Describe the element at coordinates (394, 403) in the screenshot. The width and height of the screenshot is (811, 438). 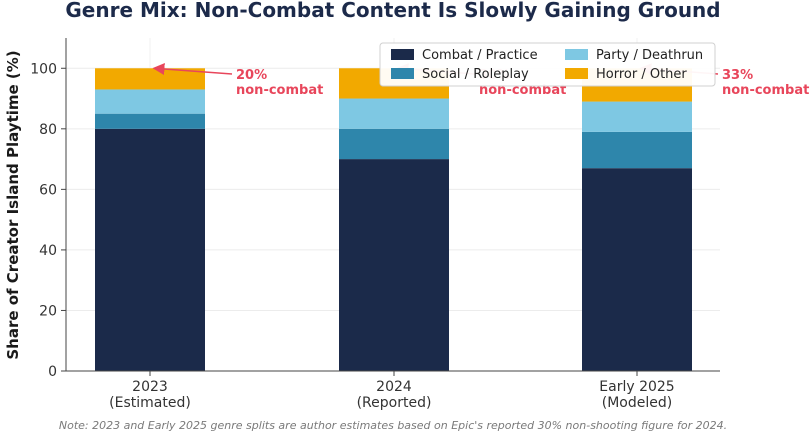
I see `x-tick-label: (Reported)` at that location.